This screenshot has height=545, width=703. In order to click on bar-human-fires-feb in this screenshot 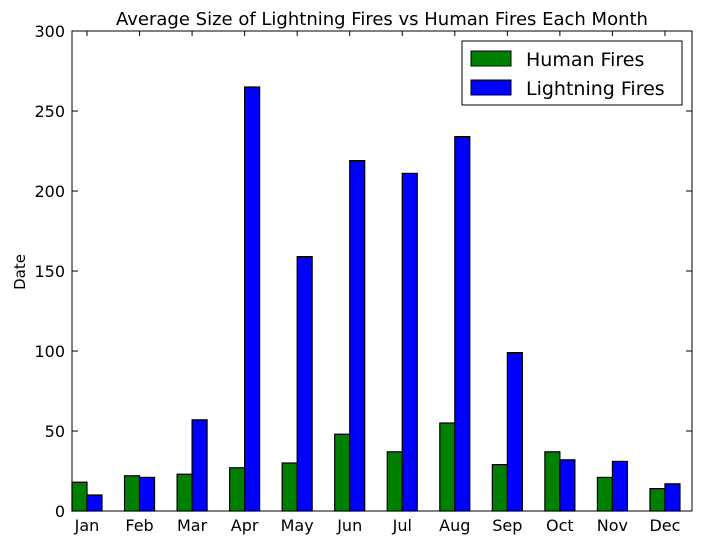, I will do `click(132, 493)`.